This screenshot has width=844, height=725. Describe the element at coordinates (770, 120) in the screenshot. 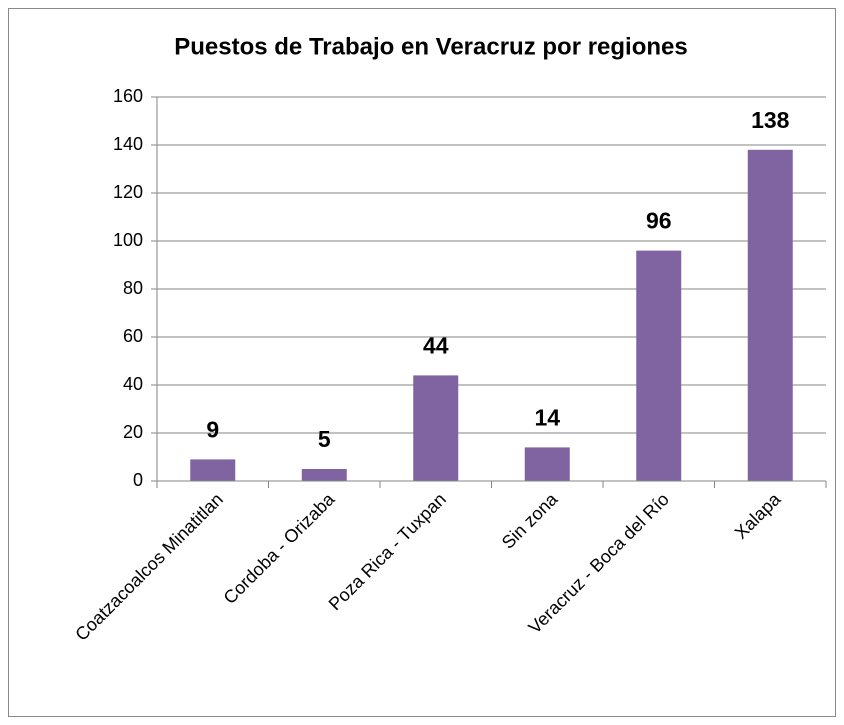

I see `data-label: 138` at that location.